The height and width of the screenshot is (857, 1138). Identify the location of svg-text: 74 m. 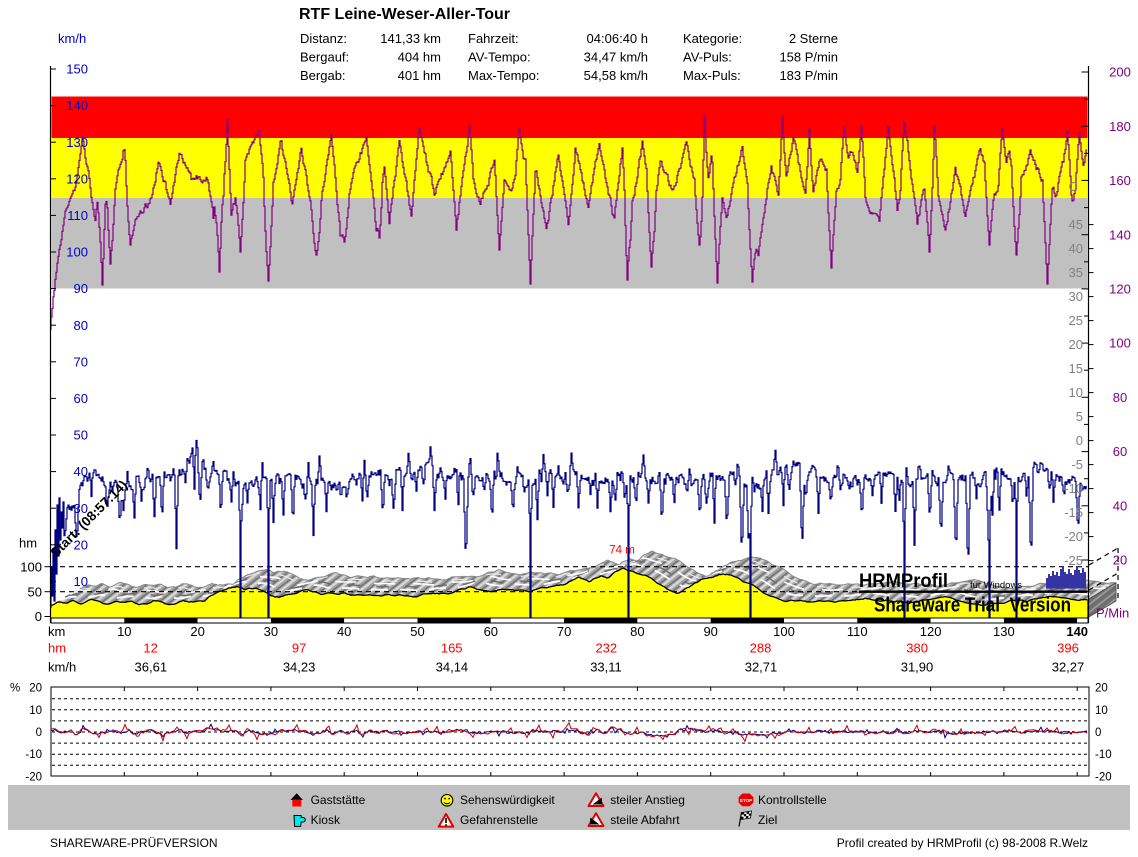
(622, 551).